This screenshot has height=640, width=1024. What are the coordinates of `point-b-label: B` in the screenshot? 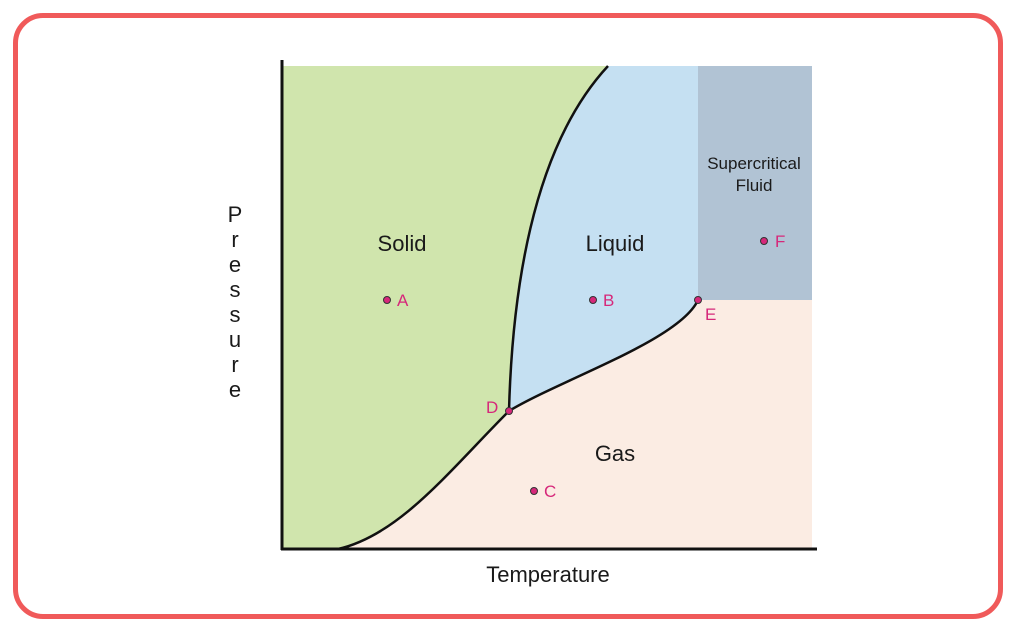 It's located at (608, 300).